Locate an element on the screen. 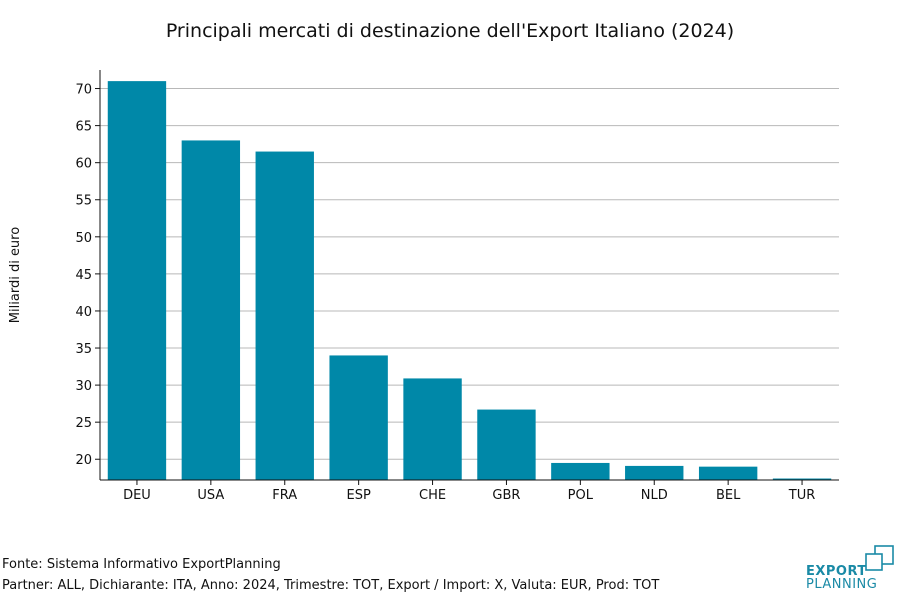 Image resolution: width=900 pixels, height=600 pixels. y-tick-label: 55 is located at coordinates (83, 201).